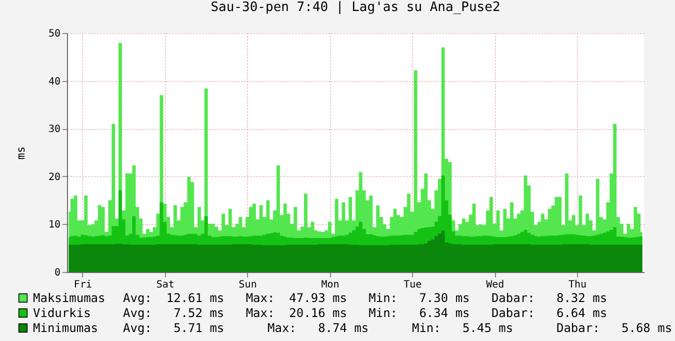 Image resolution: width=675 pixels, height=341 pixels. What do you see at coordinates (365, 298) in the screenshot?
I see `text: Avg: 12.61 ms Max: 47.93 ms Min: 7.30 ms Dabar: 8.32 ms` at bounding box center [365, 298].